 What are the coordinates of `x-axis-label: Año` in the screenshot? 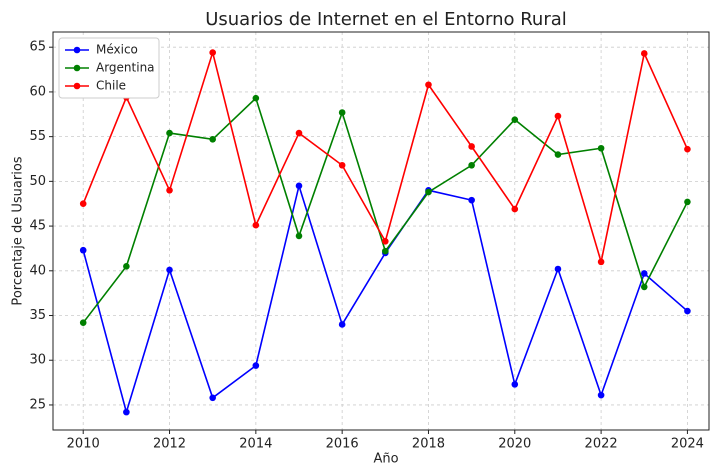 It's located at (385, 459).